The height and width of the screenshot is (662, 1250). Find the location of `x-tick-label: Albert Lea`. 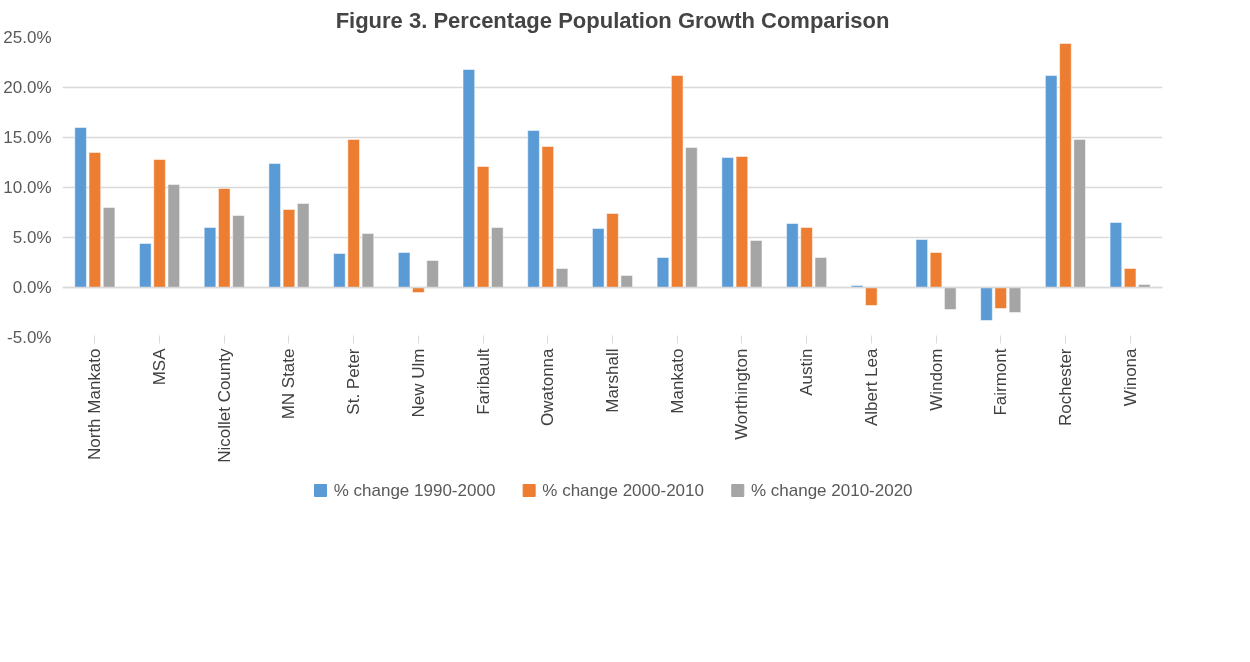

x-tick-label: Albert Lea is located at coordinates (871, 386).